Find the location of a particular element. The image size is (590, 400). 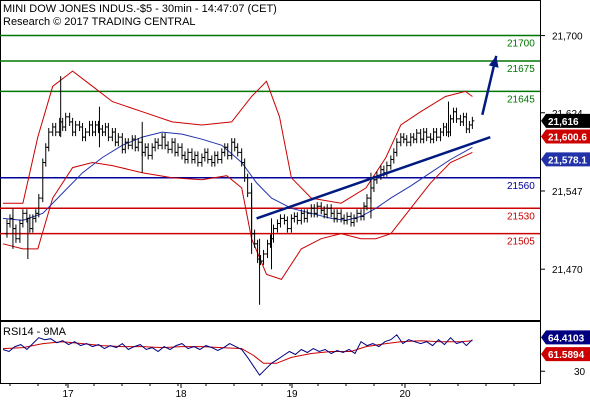

level-label-21675: 21675 is located at coordinates (521, 69).